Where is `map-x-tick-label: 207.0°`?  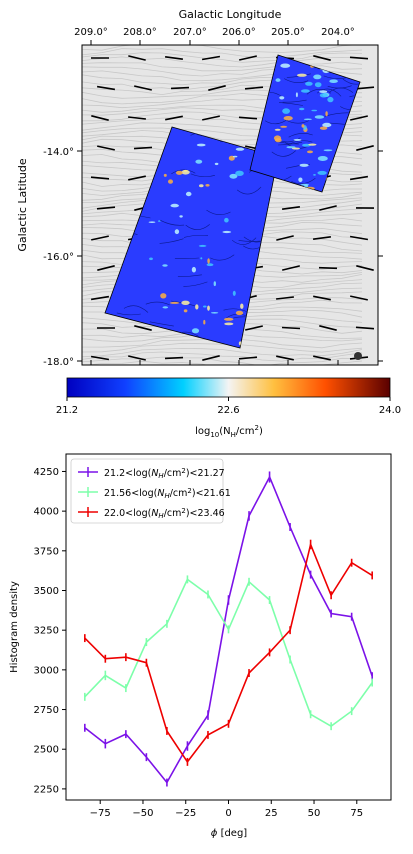 map-x-tick-label: 207.0° is located at coordinates (190, 32).